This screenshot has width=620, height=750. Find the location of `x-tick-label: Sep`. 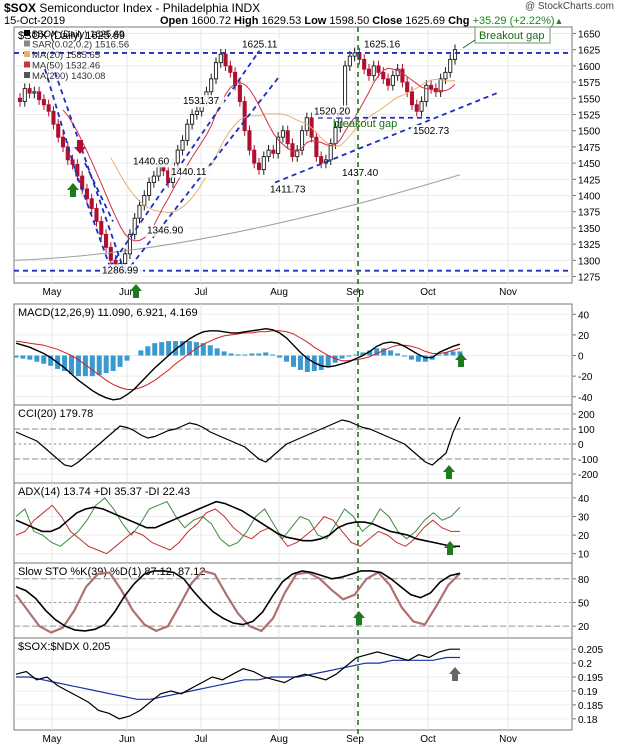

x-tick-label: Sep is located at coordinates (355, 292).